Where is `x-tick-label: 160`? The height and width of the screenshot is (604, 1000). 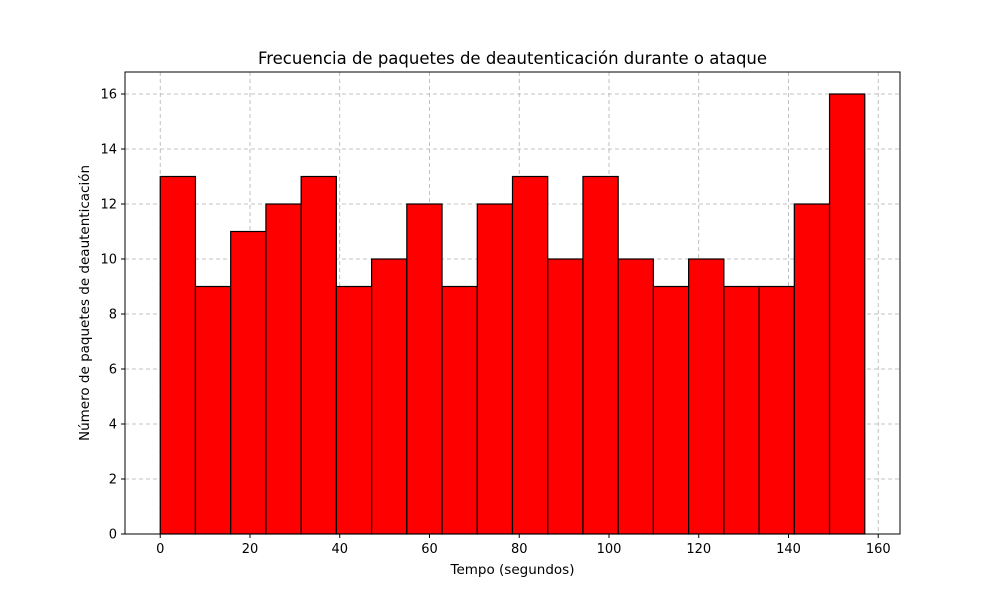 x-tick-label: 160 is located at coordinates (878, 549).